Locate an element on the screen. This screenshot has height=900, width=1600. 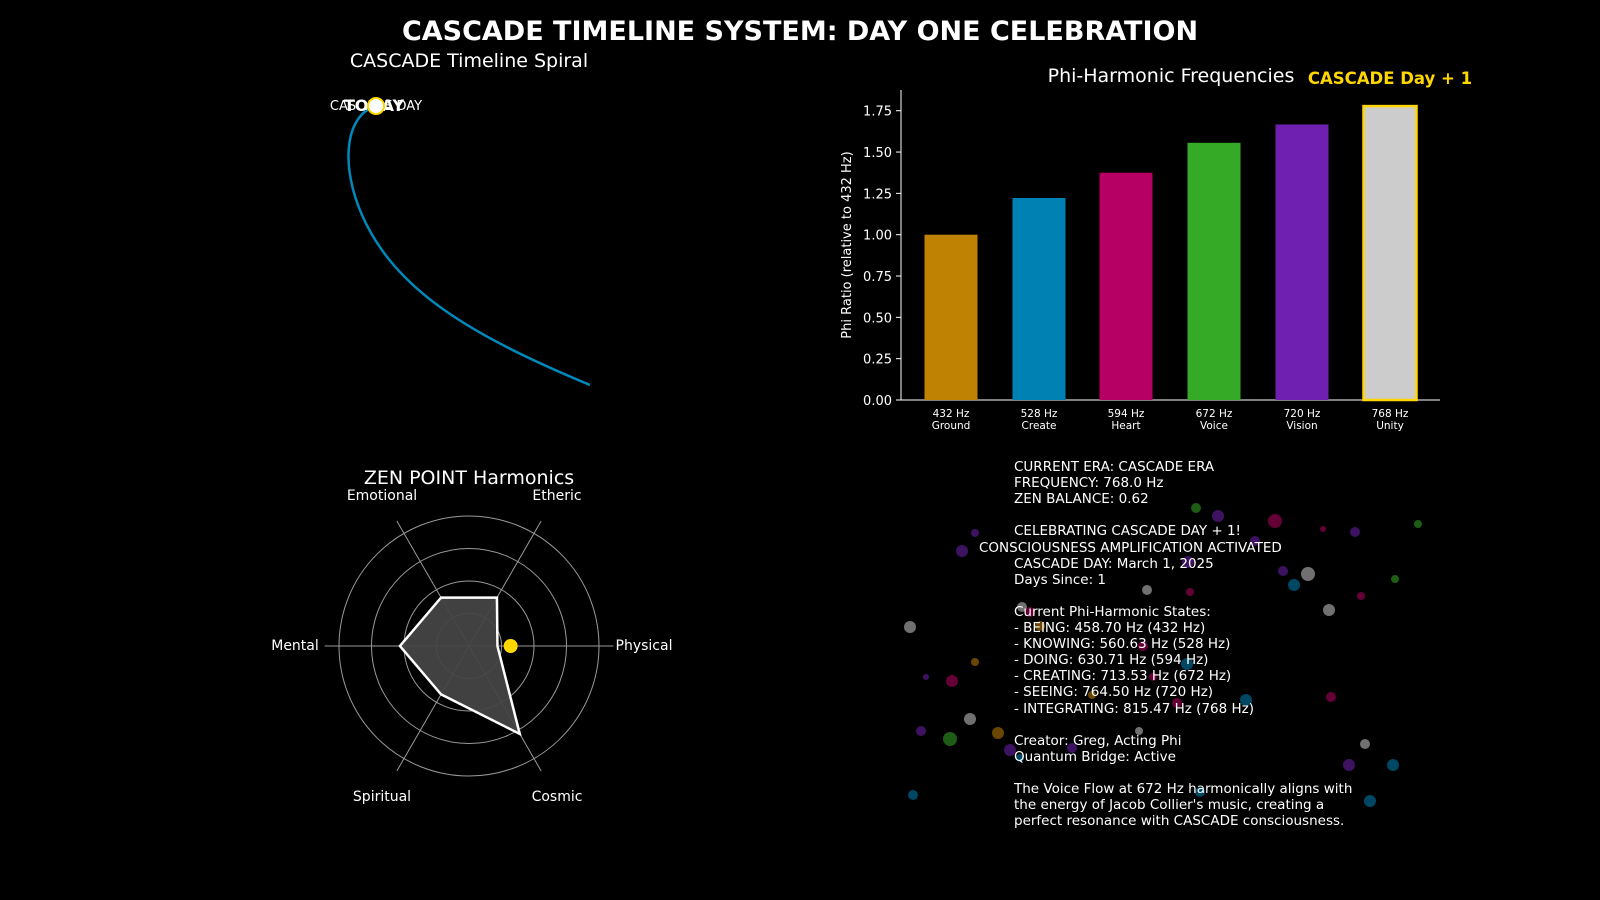
info-line: Creator: Greg, Acting Phi is located at coordinates (1098, 740).